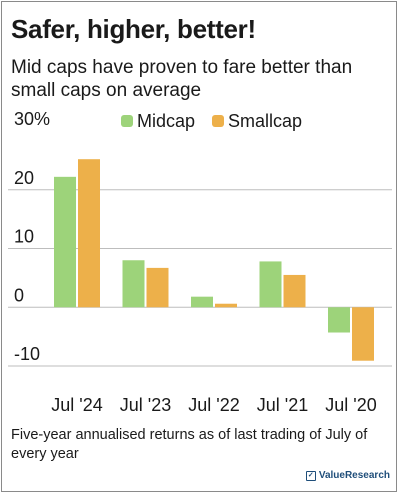 This screenshot has width=400, height=495. I want to click on y-axis-ticks: 30% 20 10 0 -10, so click(32, 236).